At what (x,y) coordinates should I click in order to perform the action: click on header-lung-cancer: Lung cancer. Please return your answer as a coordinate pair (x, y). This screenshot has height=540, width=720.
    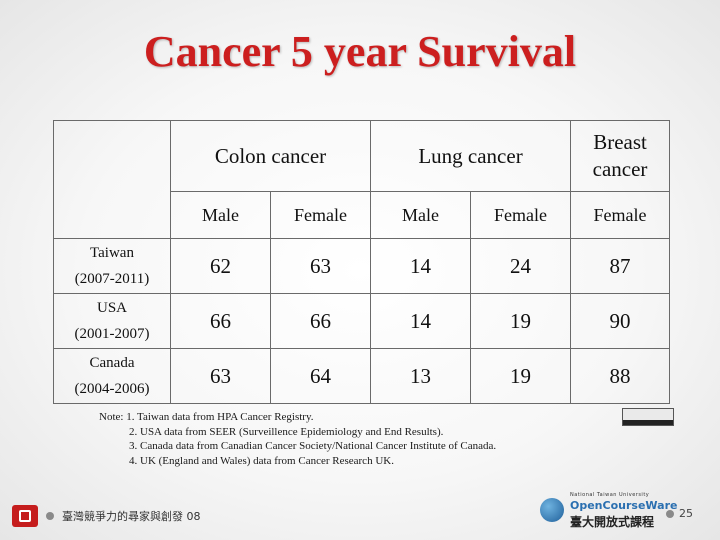
    Looking at the image, I should click on (470, 156).